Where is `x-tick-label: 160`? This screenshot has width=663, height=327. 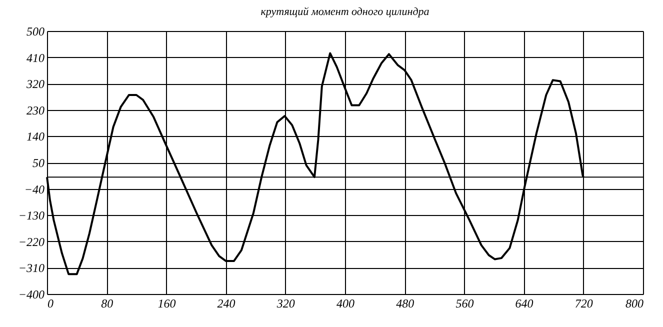 x-tick-label: 160 is located at coordinates (167, 303).